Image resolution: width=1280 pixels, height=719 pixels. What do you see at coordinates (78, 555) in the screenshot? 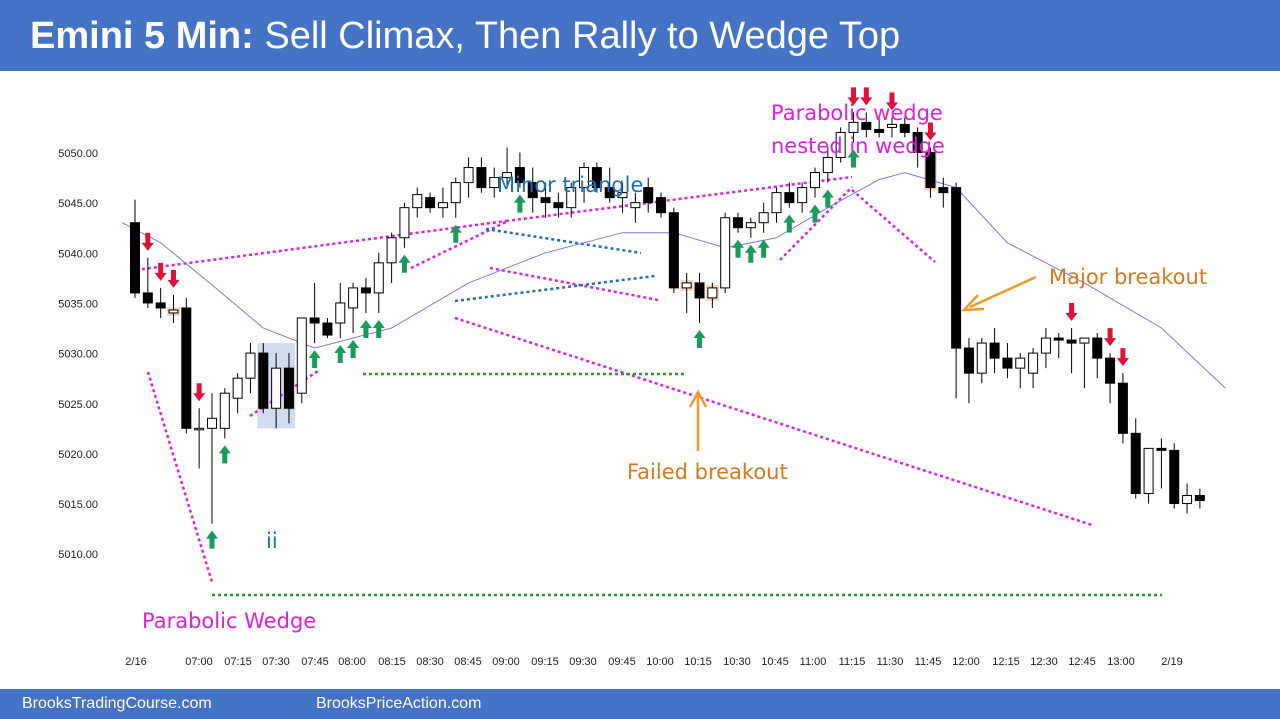
I see `y-tick-label: 5010.00` at bounding box center [78, 555].